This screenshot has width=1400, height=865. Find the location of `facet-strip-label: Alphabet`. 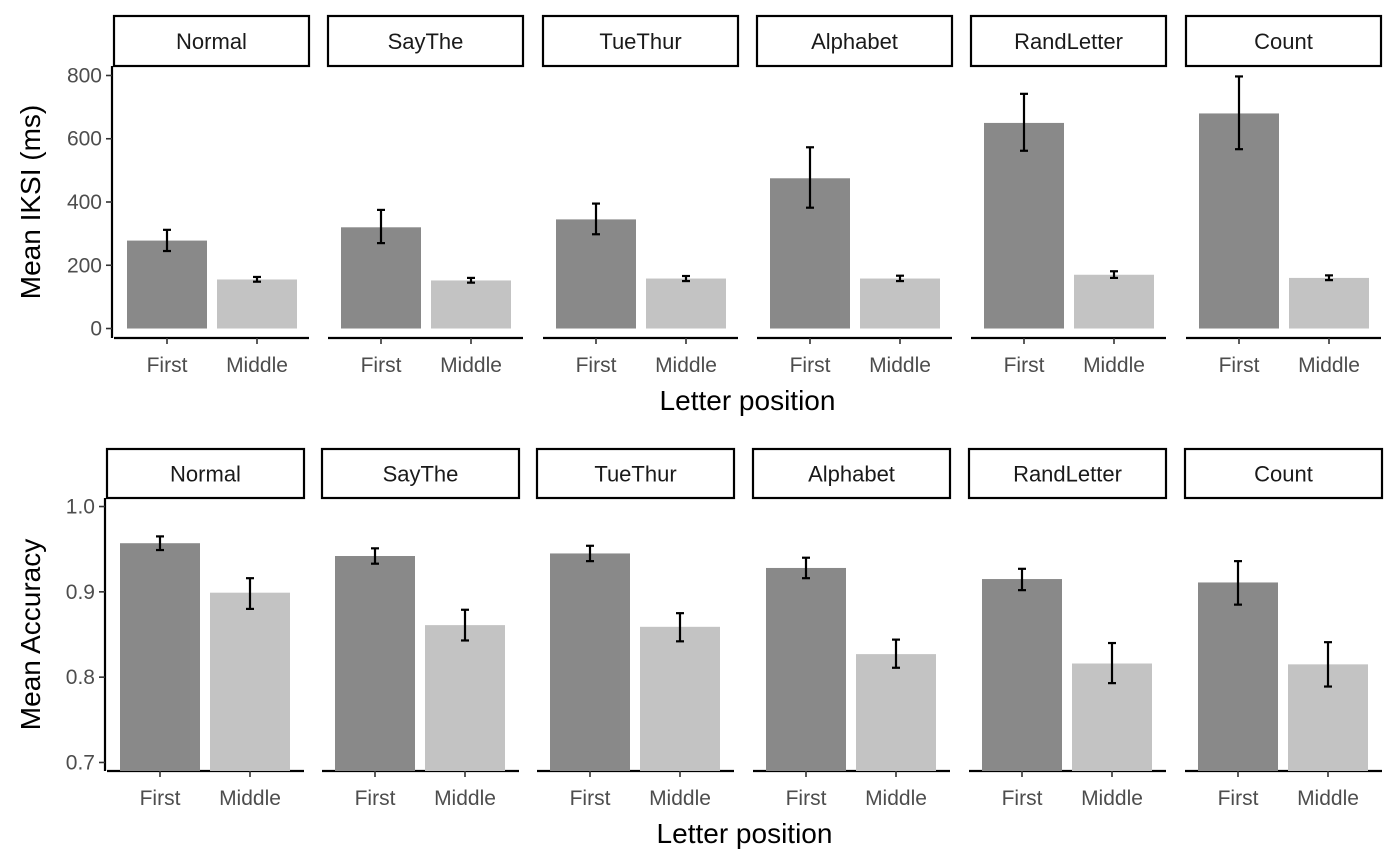

facet-strip-label: Alphabet is located at coordinates (854, 41).